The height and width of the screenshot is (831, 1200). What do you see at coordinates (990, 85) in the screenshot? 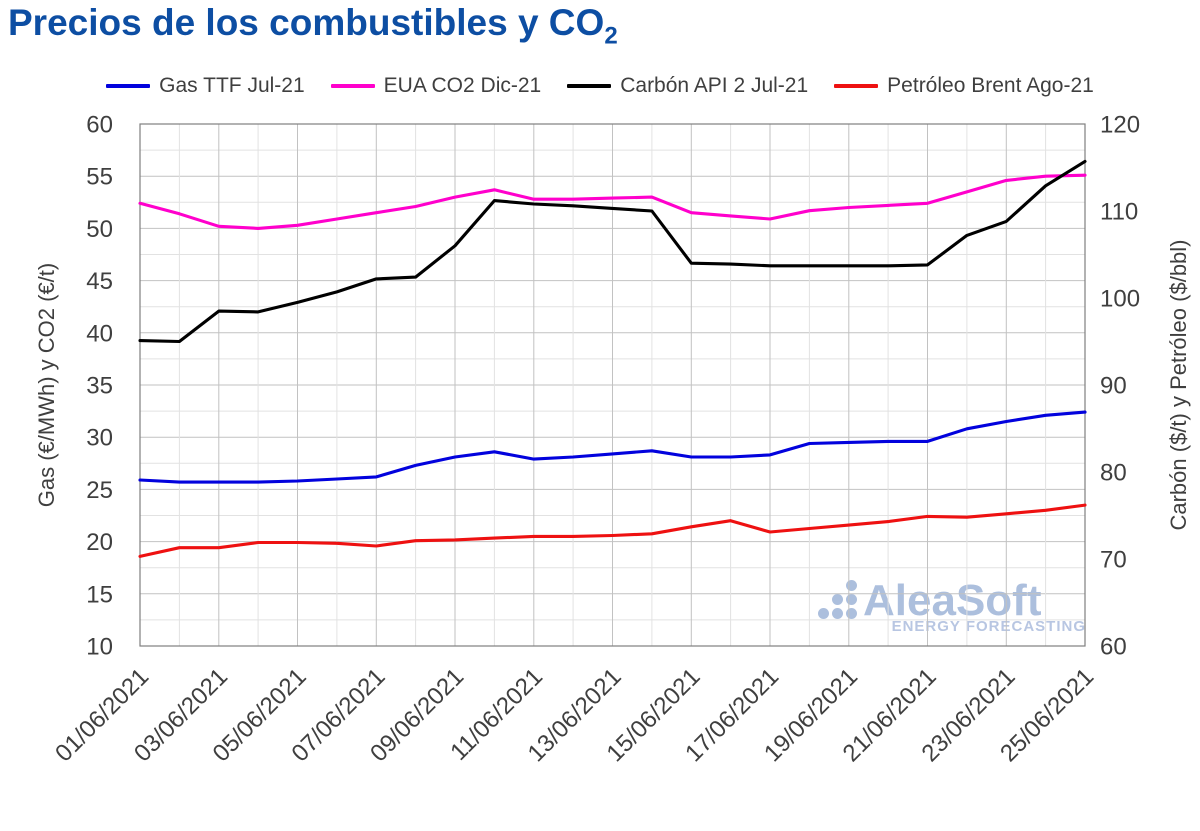
I see `legend-label-brent: Petróleo Brent Ago-21` at bounding box center [990, 85].